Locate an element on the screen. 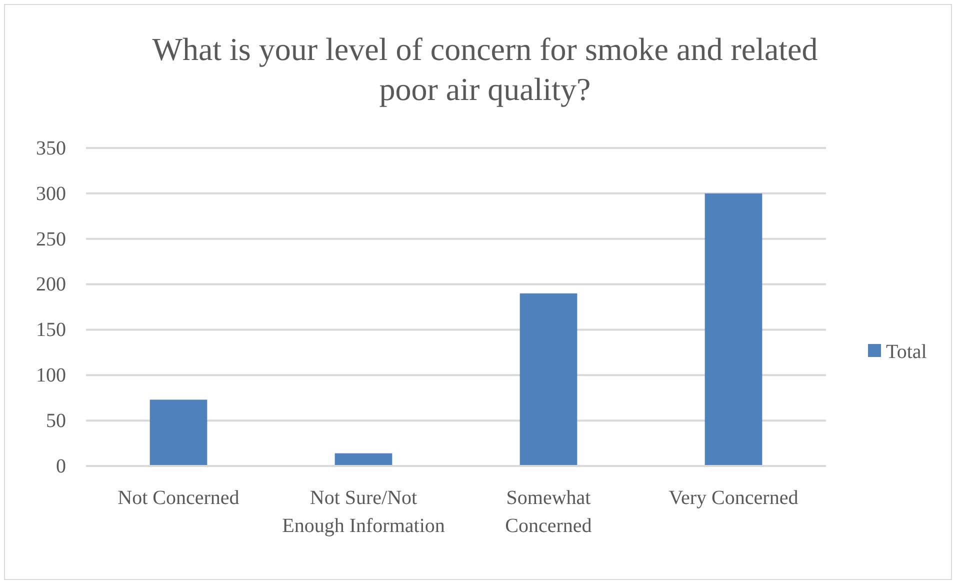 The width and height of the screenshot is (956, 584). x-tick-label: Very Concerned is located at coordinates (733, 498).